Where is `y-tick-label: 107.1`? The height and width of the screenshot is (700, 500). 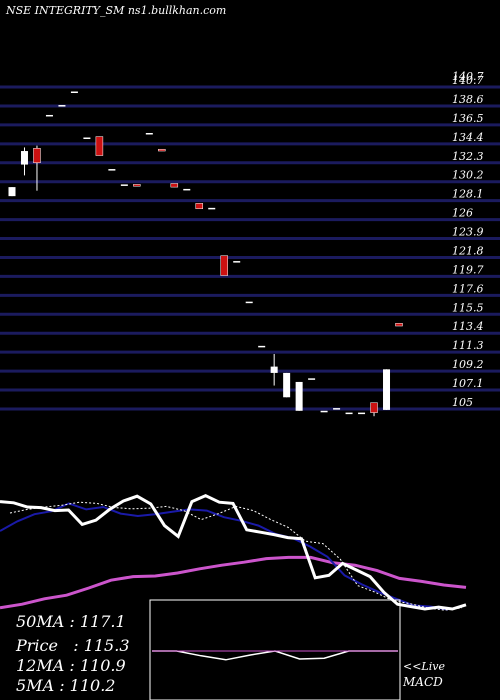 y-tick-label: 107.1 is located at coordinates (468, 383).